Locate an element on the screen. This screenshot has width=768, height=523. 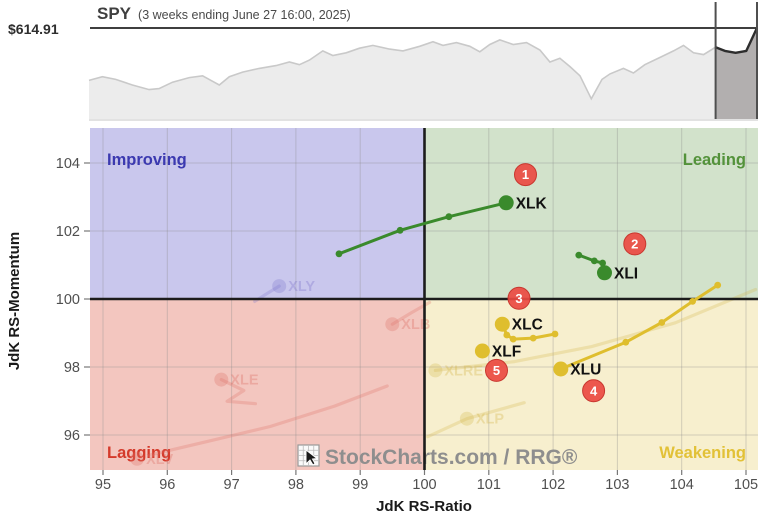
window-price-line is located at coordinates (737, 40).